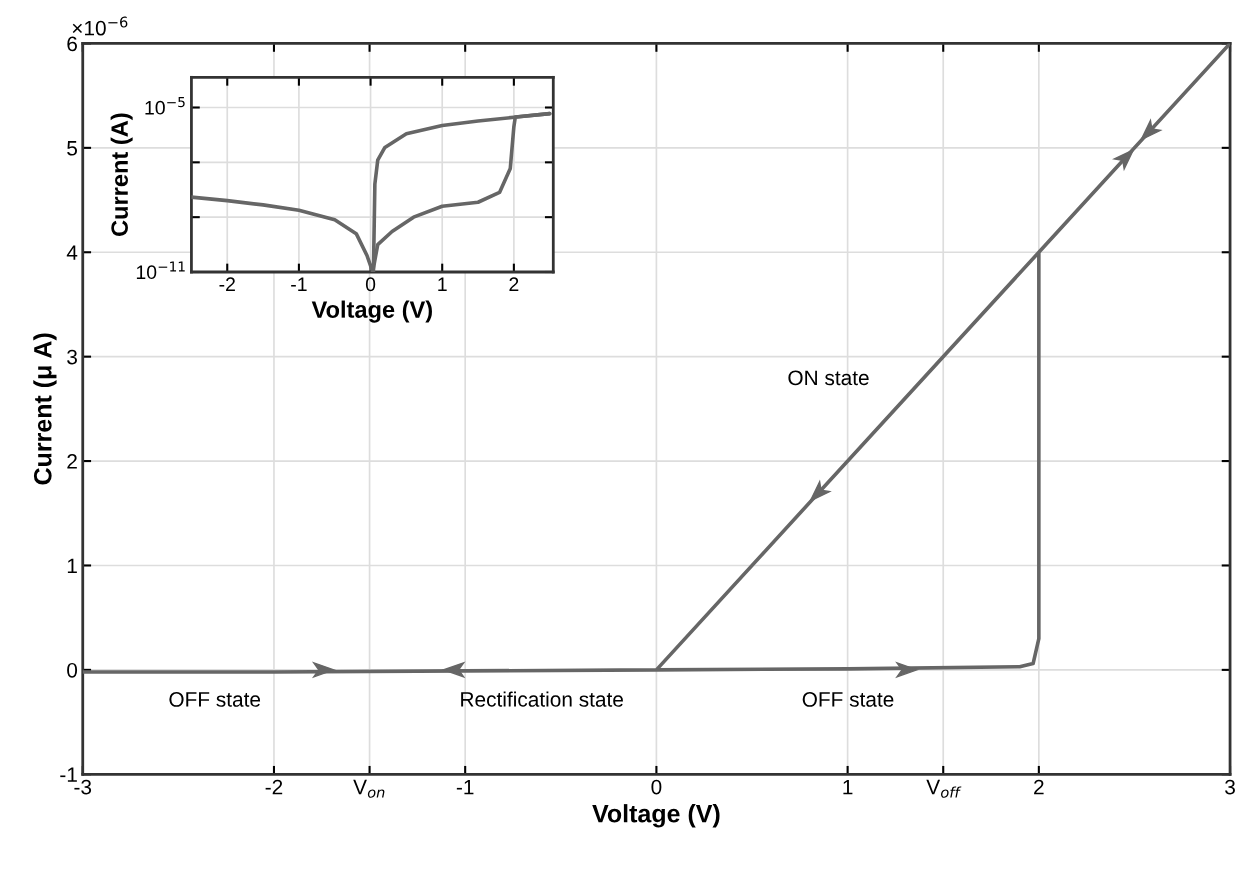  I want to click on y-axis-title: Current (μ A), so click(45, 409).